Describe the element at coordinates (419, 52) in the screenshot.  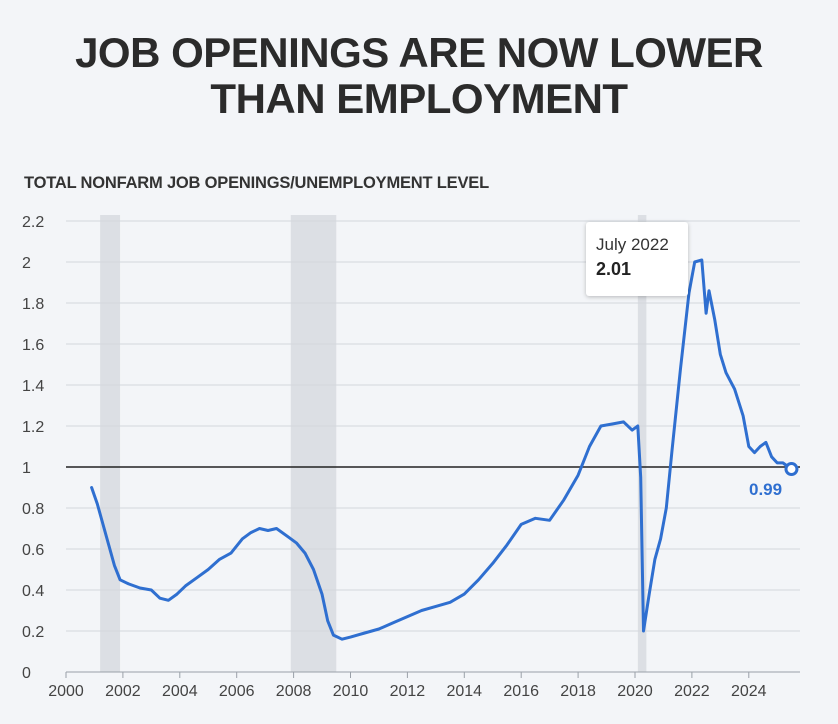
I see `chart-title-line-1: JOB OPENINGS ARE NOW LOWER` at that location.